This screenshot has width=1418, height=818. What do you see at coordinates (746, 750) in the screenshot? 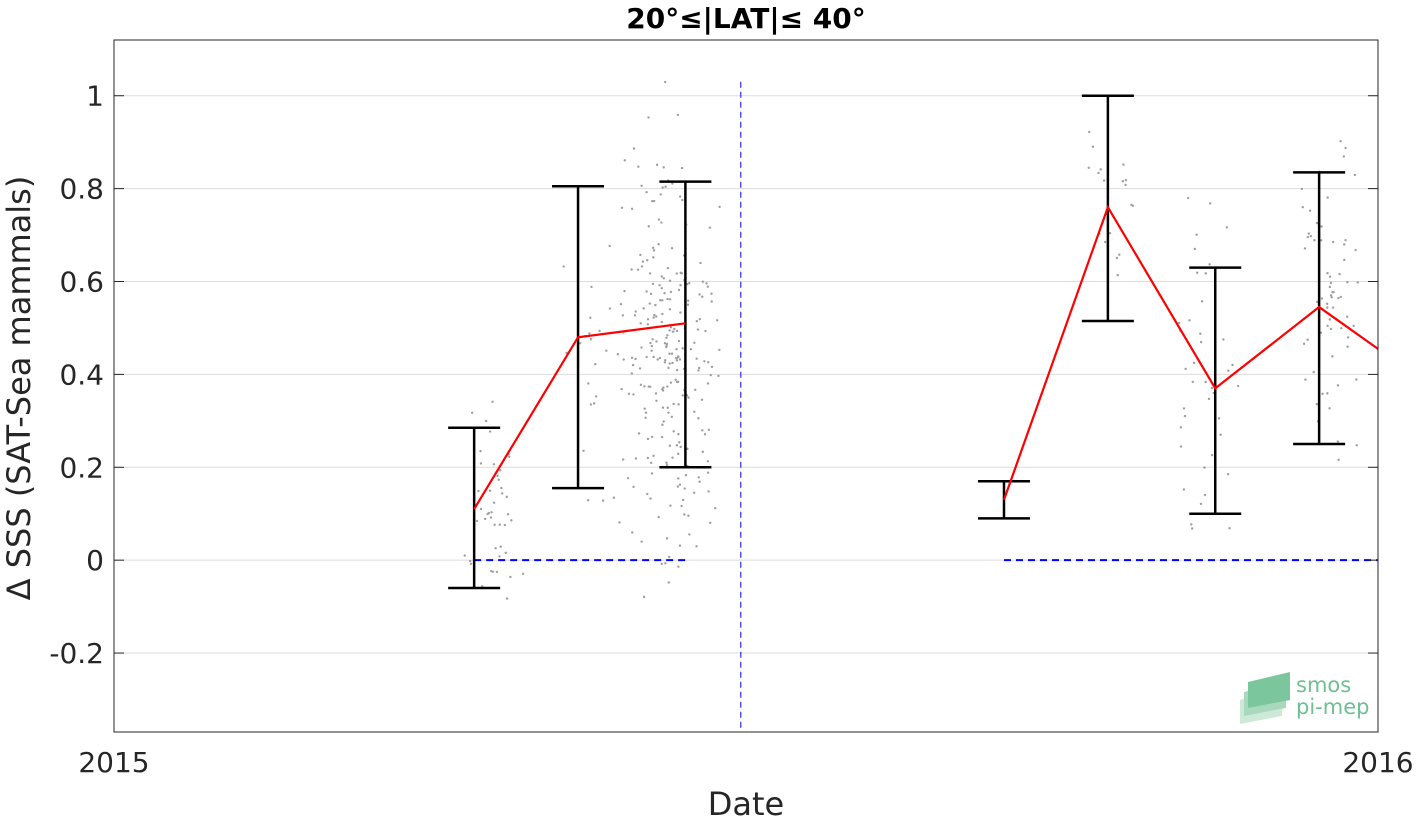
I see `x-ticks: 2015 2016` at bounding box center [746, 750].